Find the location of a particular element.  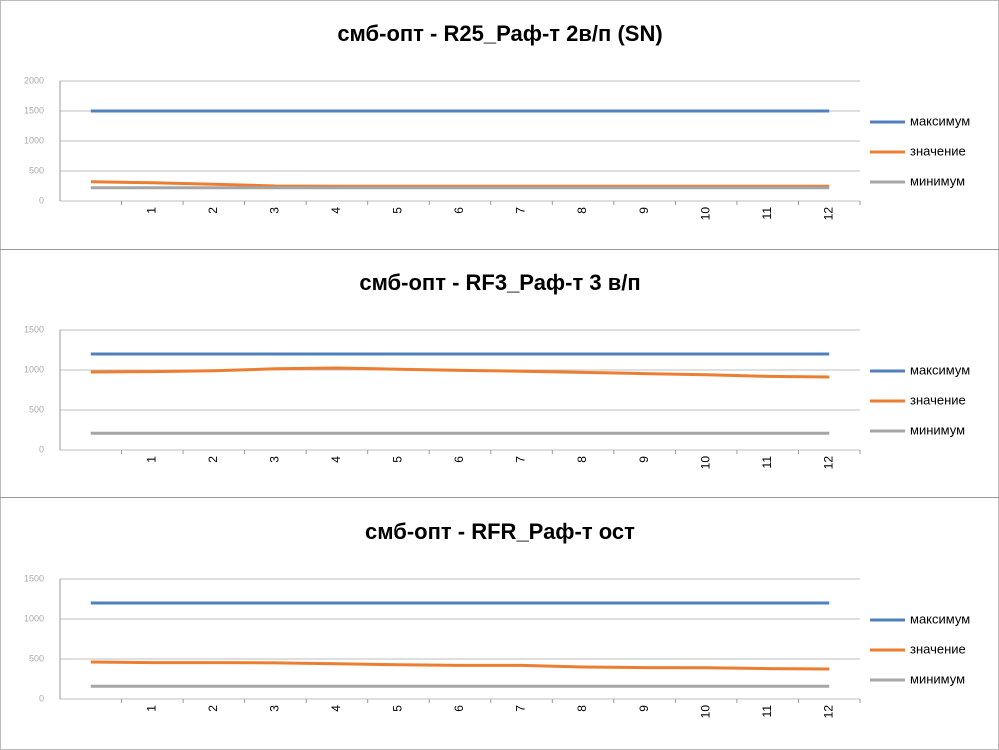

y-tick-label: 2000 is located at coordinates (34, 80).